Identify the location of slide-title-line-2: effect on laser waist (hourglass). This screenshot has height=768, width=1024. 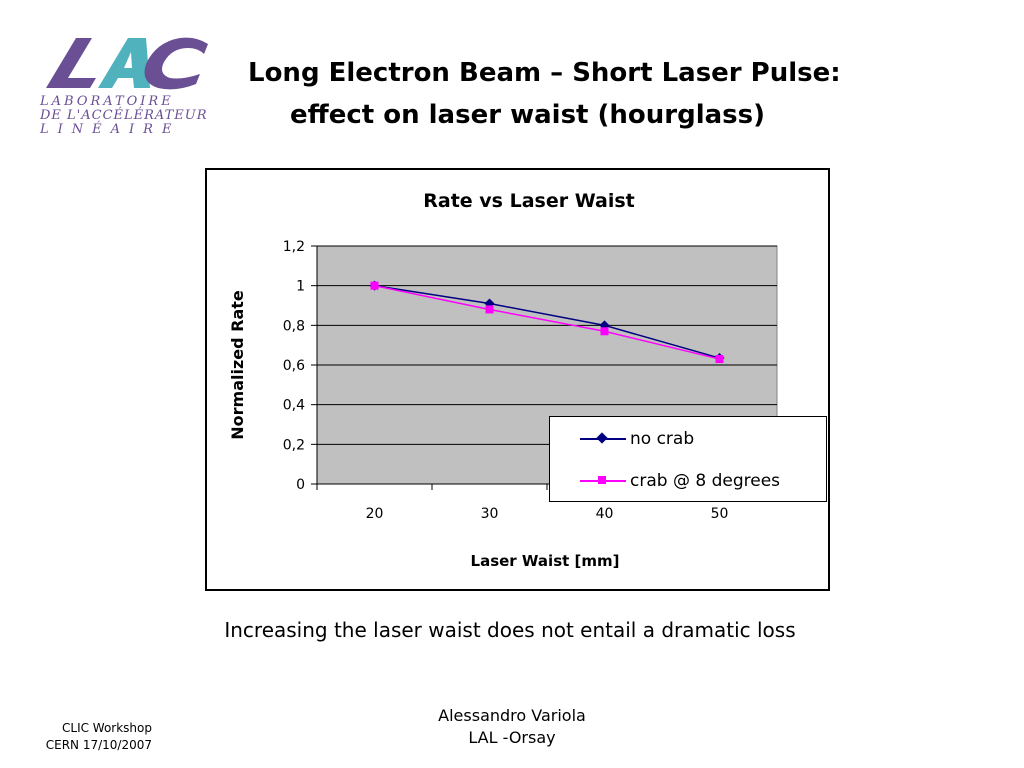
(528, 115).